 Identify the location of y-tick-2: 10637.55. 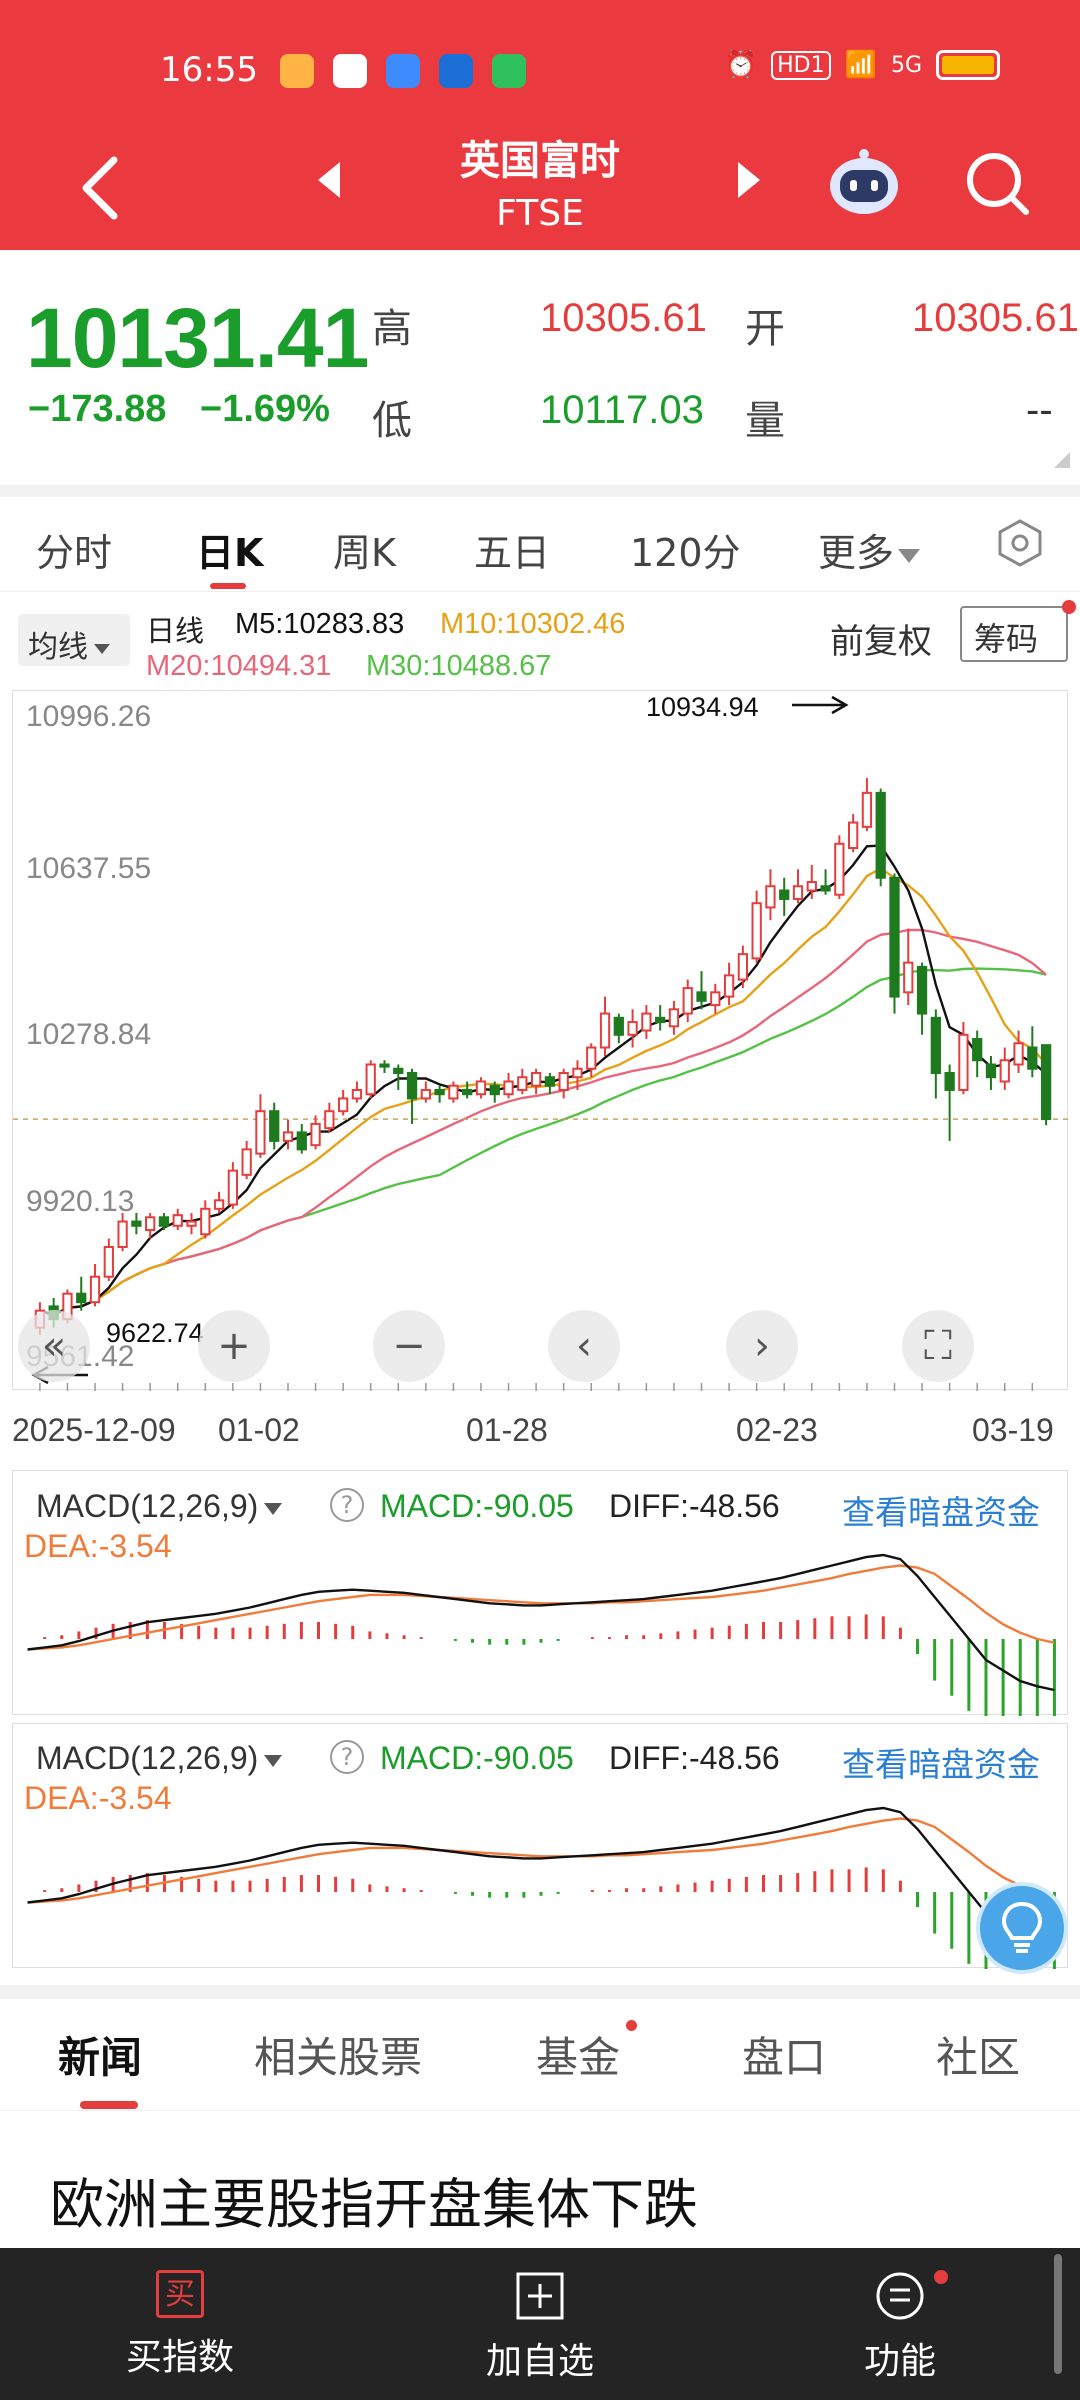
(89, 868).